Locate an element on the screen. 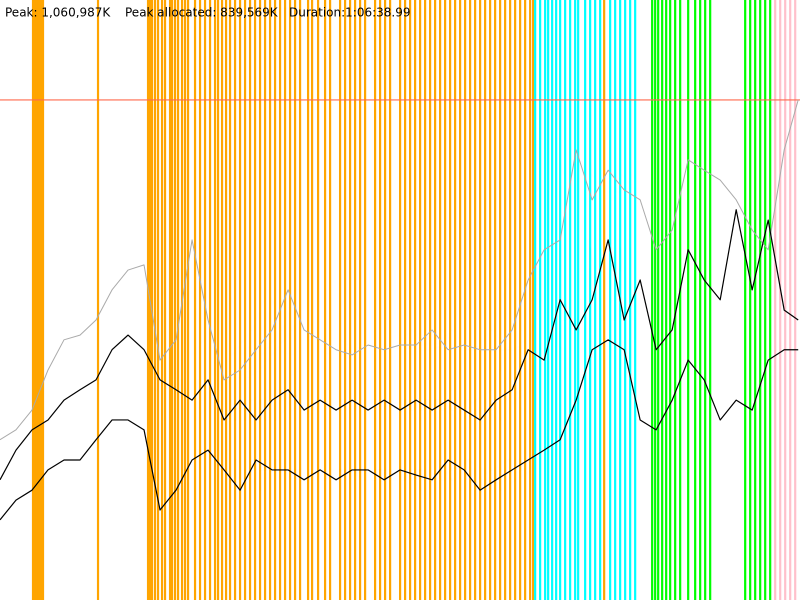  peak-allocated-label: Peak allocated: 839,569K is located at coordinates (202, 13).